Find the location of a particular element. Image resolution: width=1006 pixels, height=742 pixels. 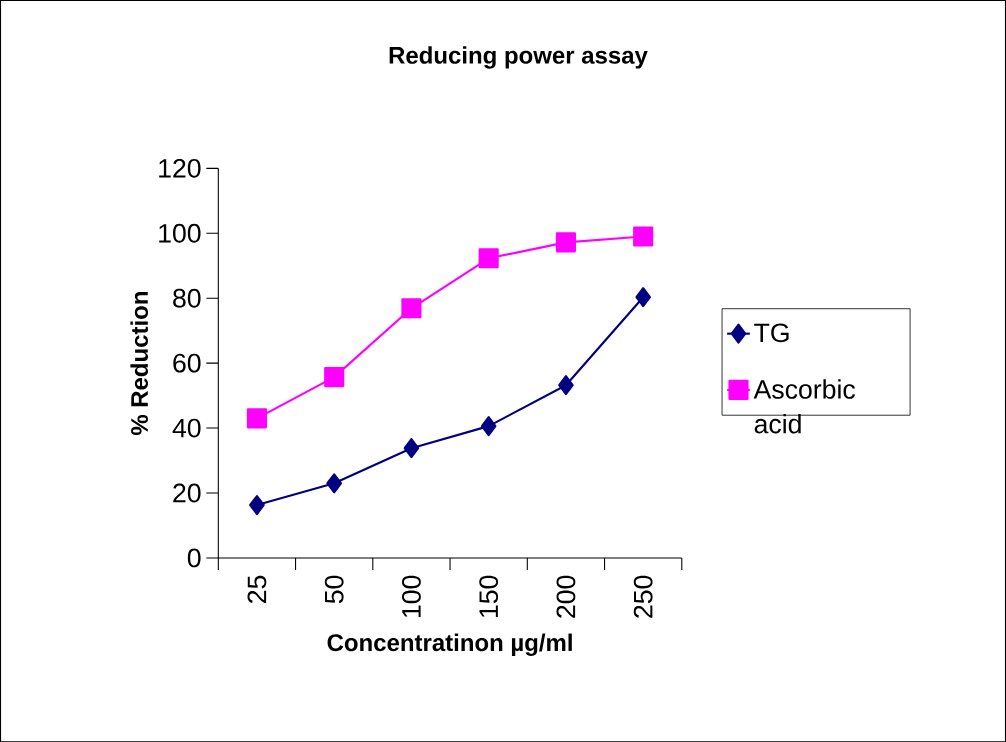

legend-label: Ascorbic acid is located at coordinates (804, 406).